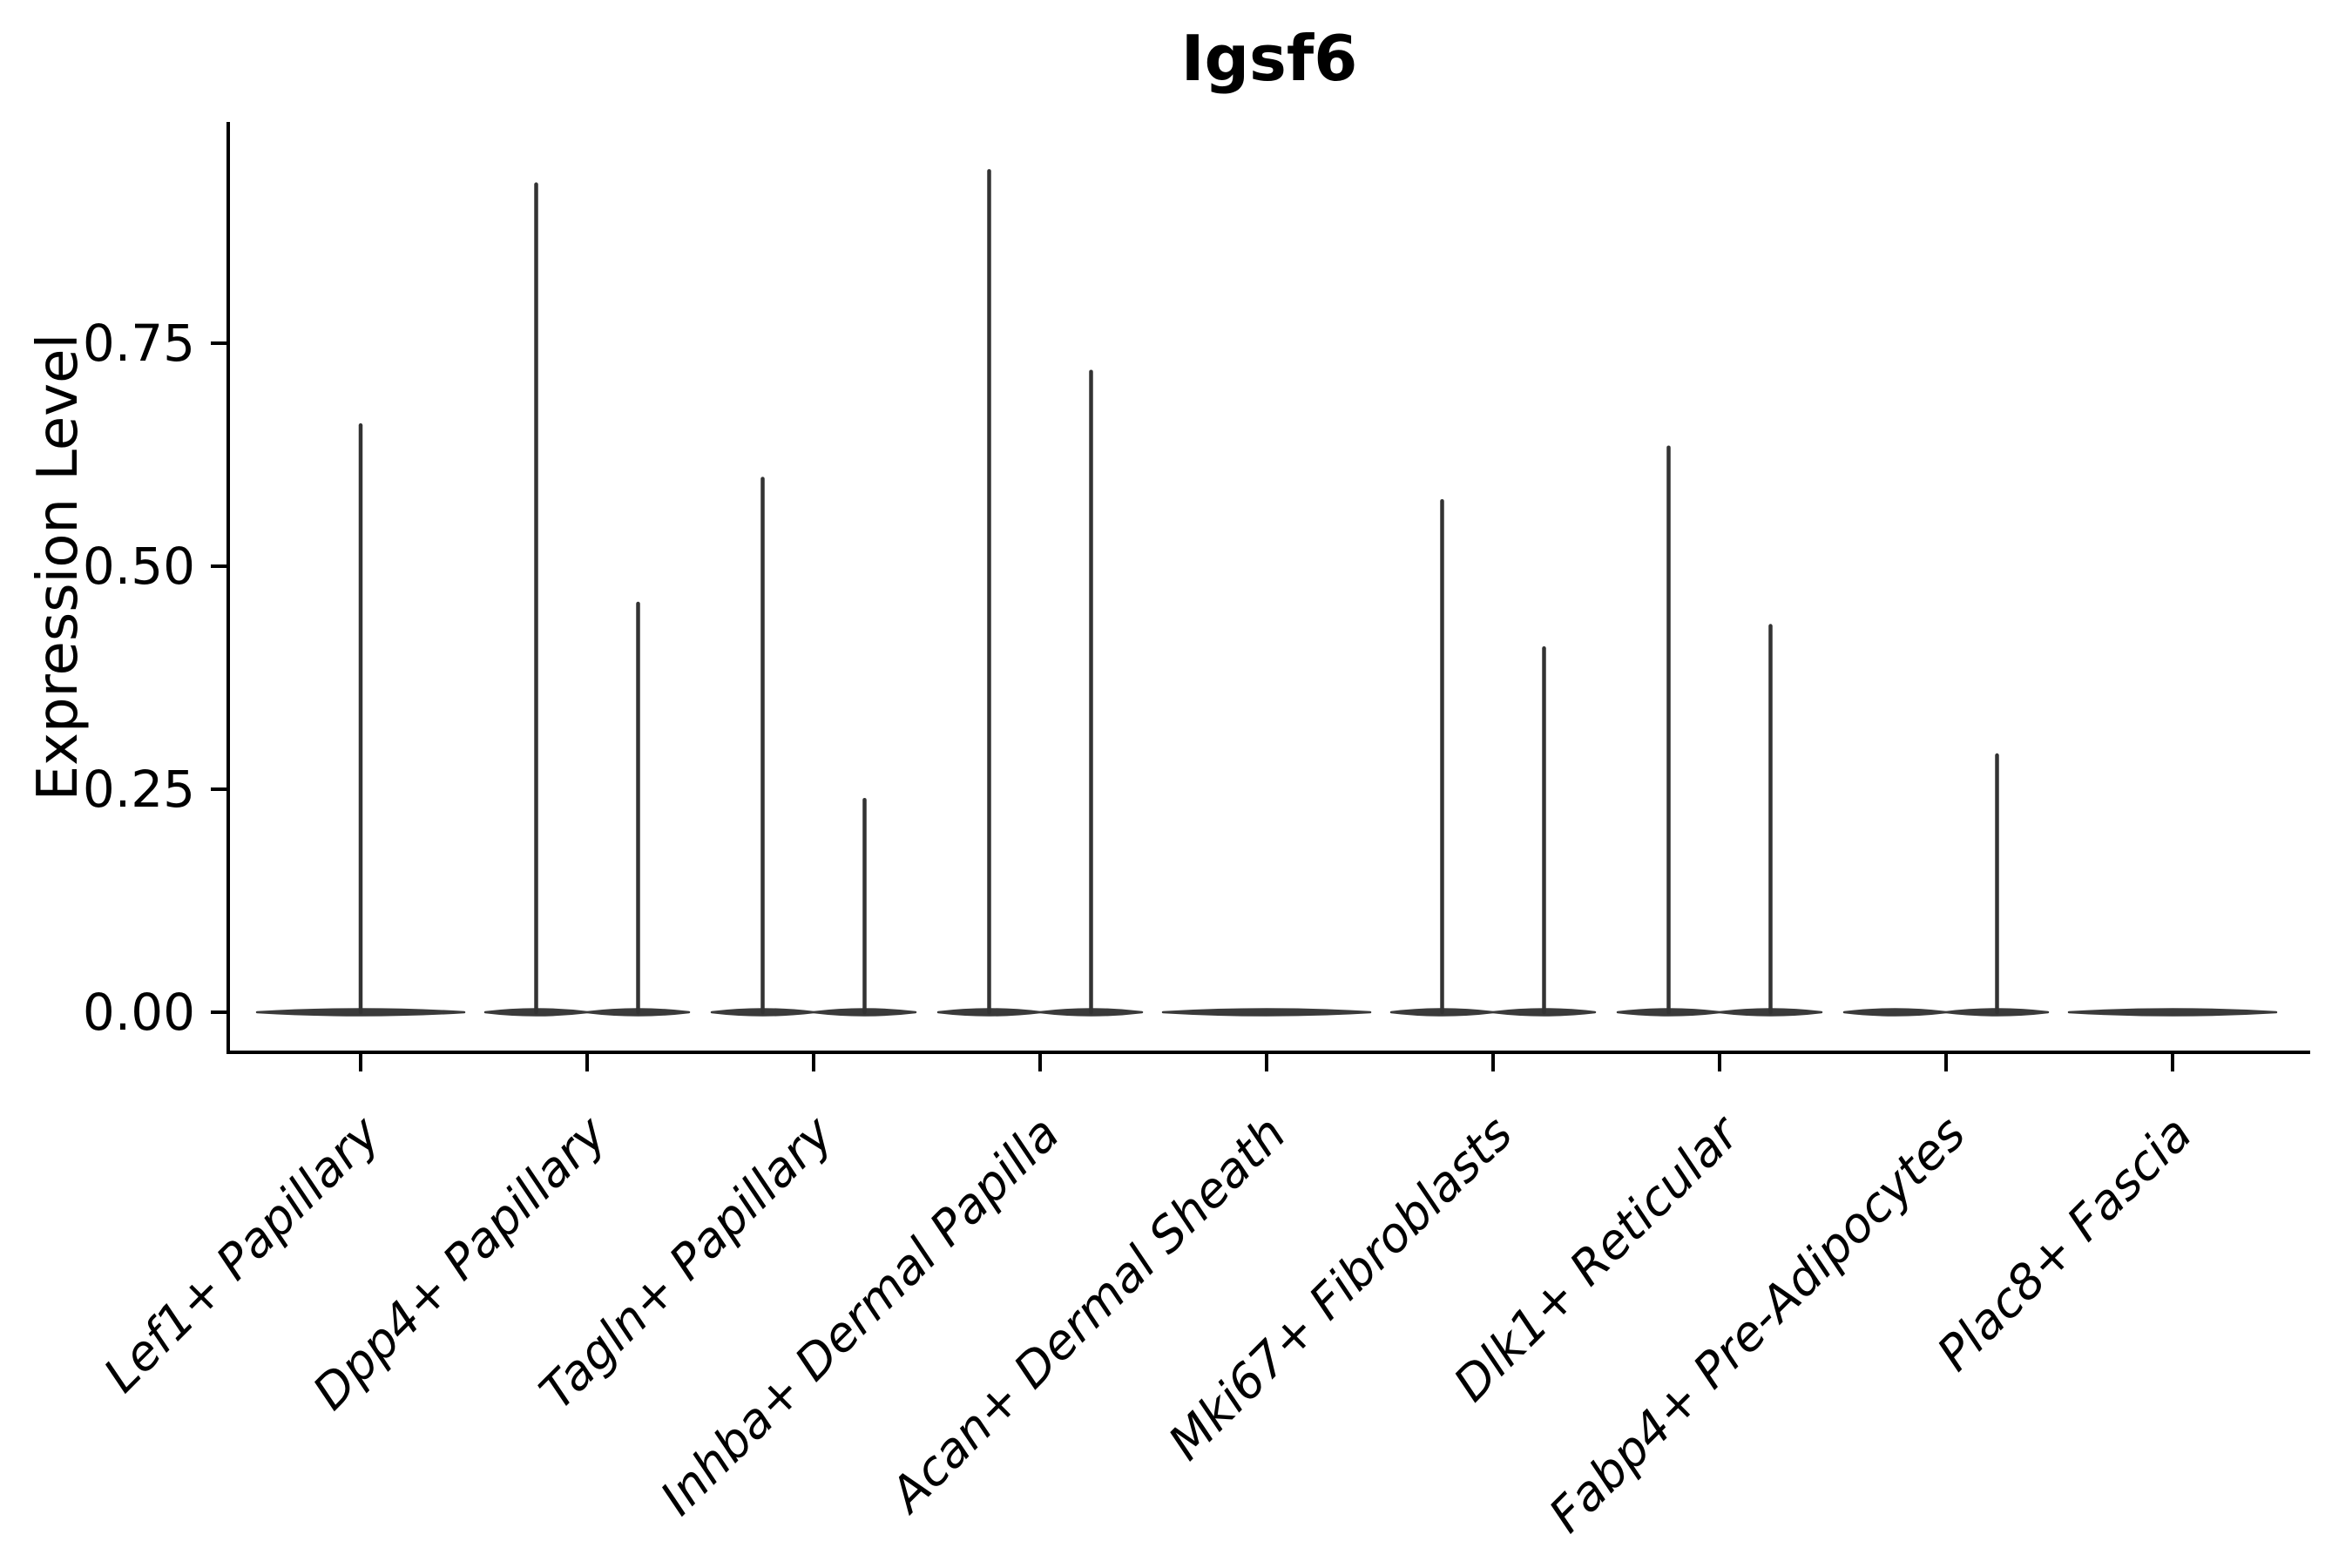  Describe the element at coordinates (860, 1315) in the screenshot. I see `x-tick-label: Inhba+ Dermal Papilla` at that location.